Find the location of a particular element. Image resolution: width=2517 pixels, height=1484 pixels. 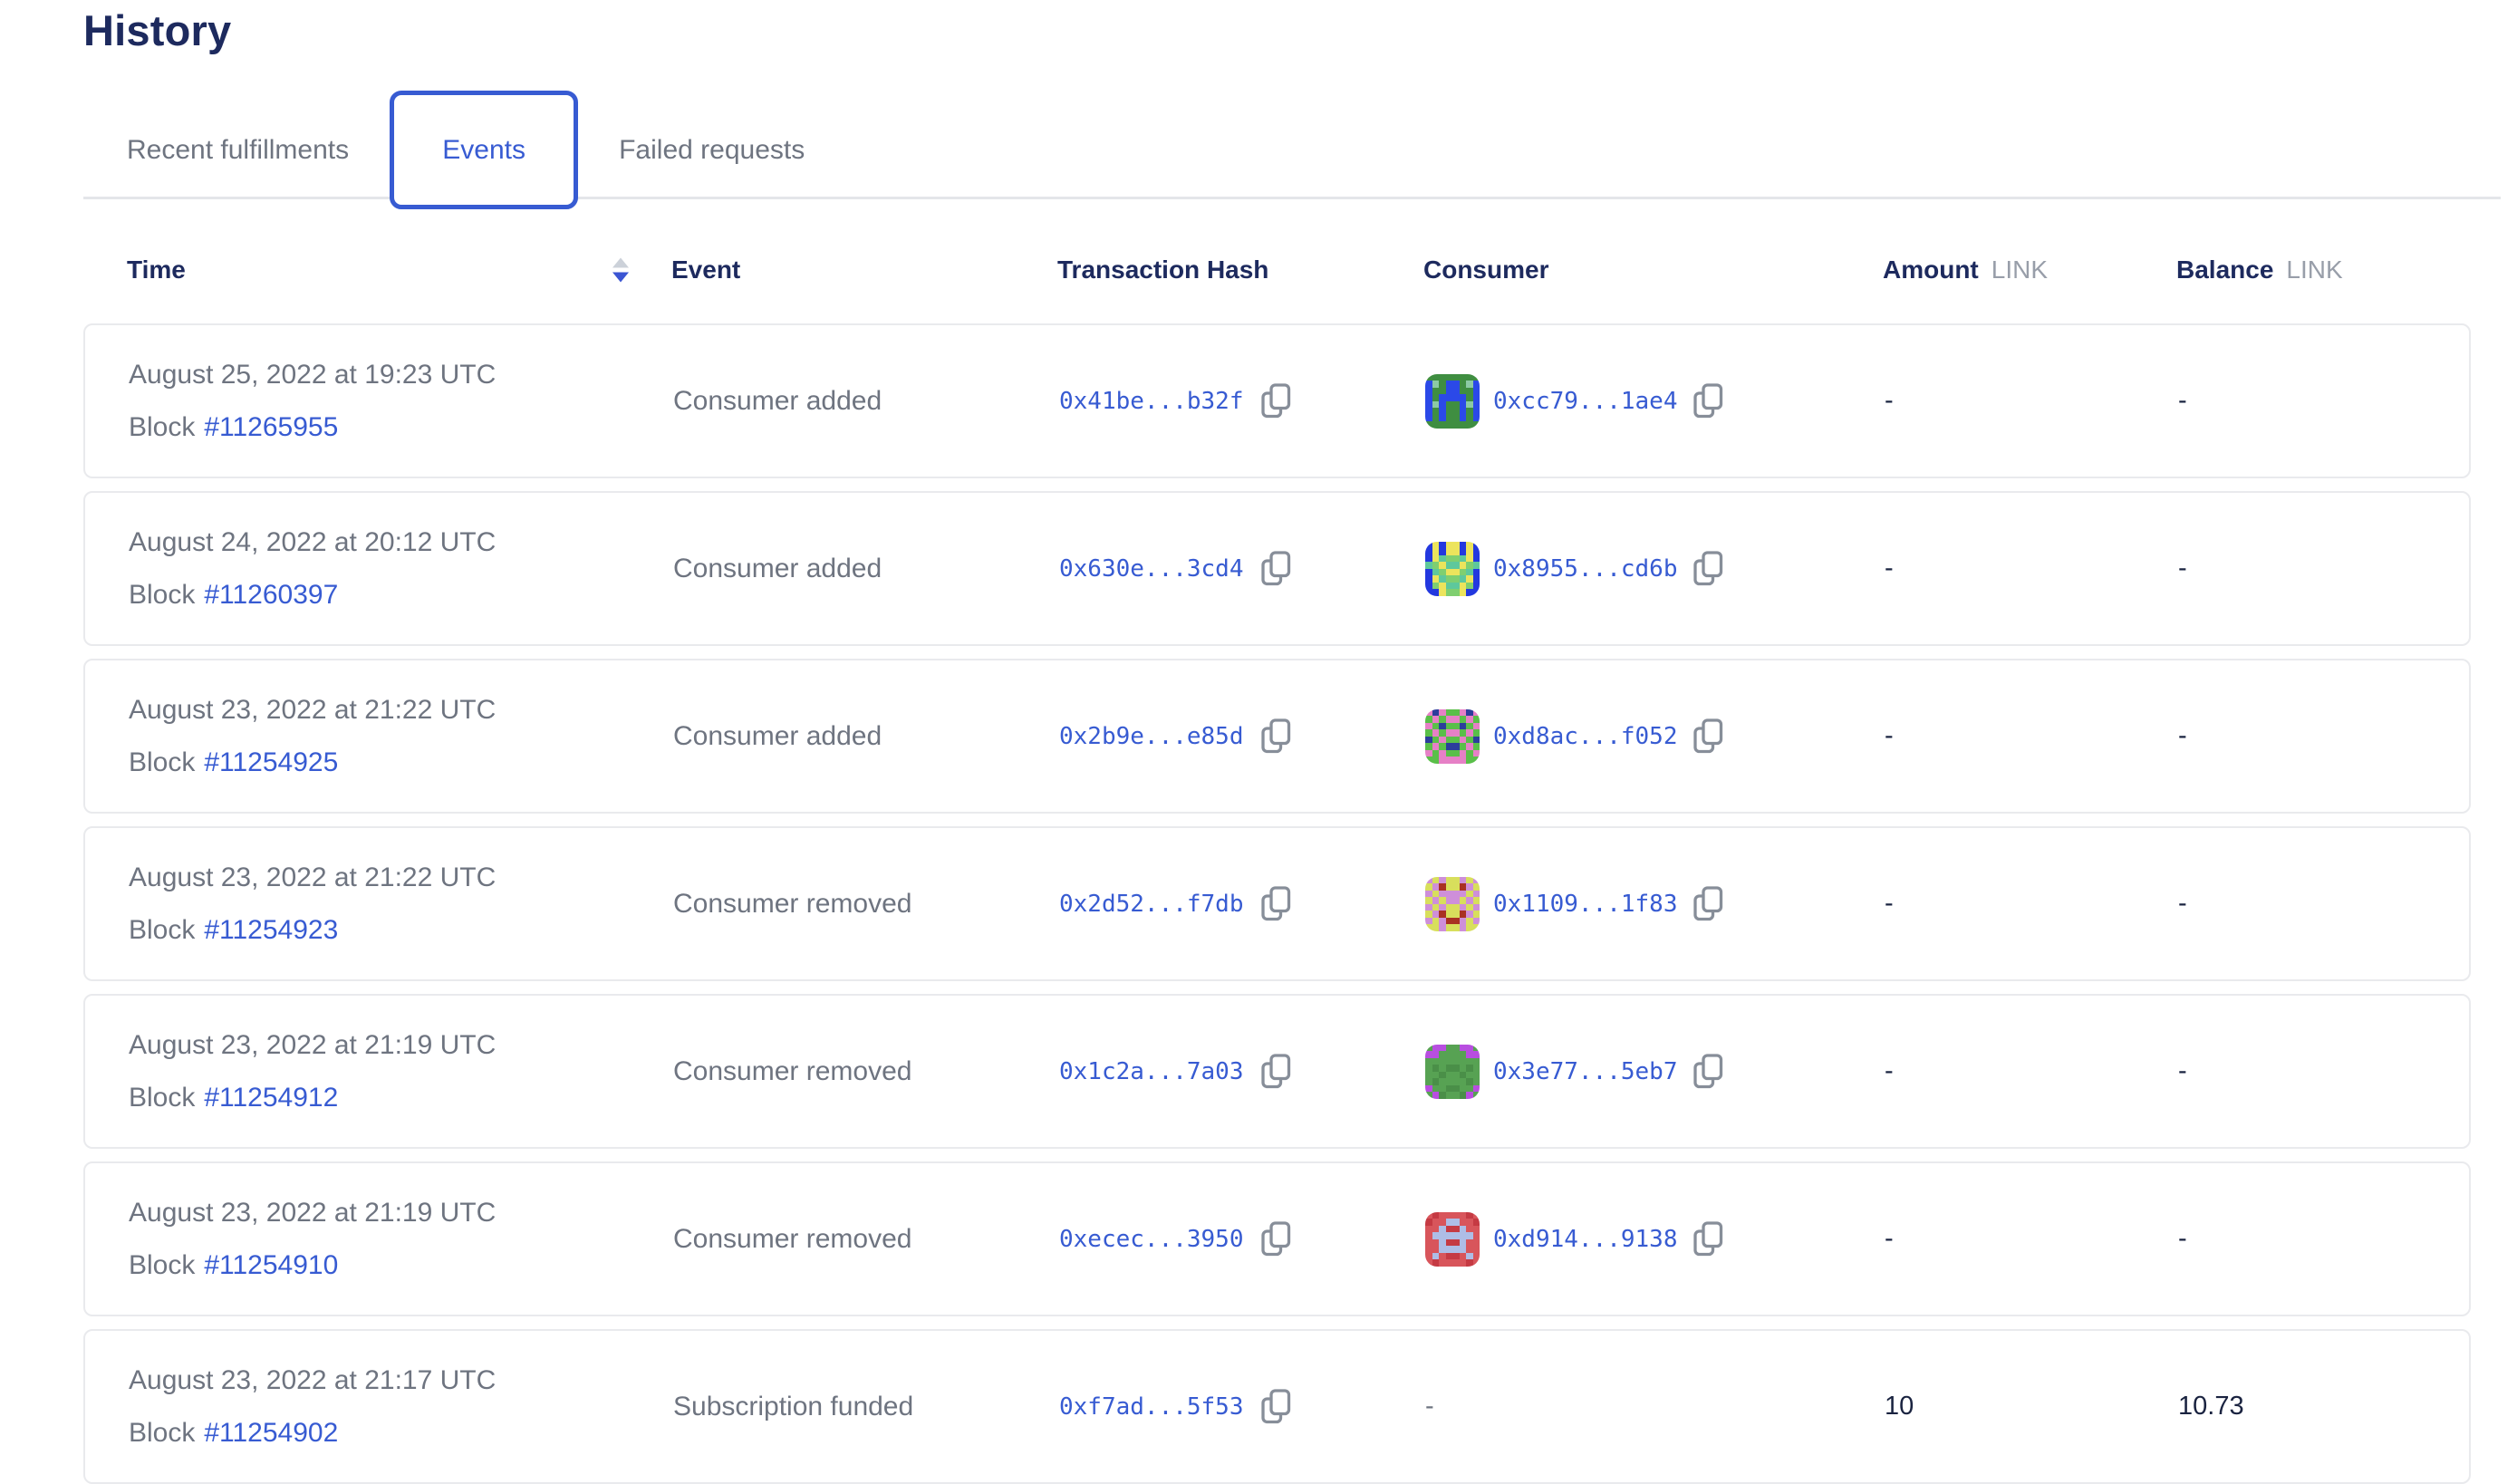

tab-recent-fulfillments: Recent fulfillments is located at coordinates (239, 149).